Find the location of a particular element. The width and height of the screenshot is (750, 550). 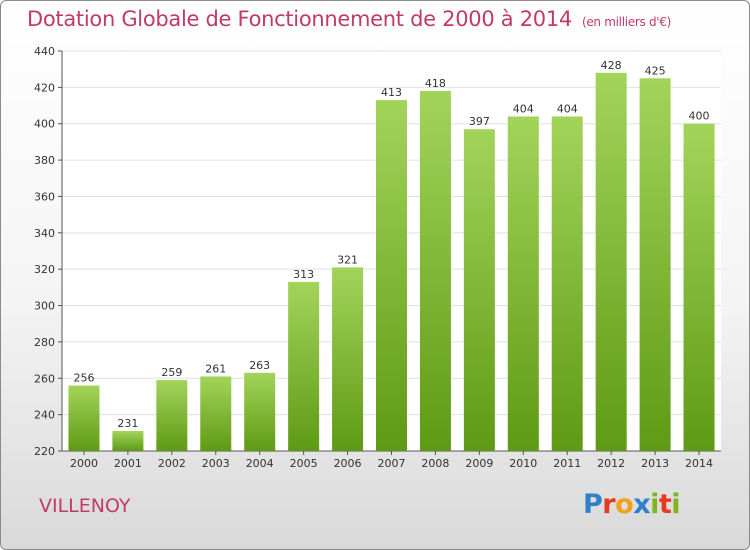

x-tick-label-2008: 2008 is located at coordinates (435, 463).